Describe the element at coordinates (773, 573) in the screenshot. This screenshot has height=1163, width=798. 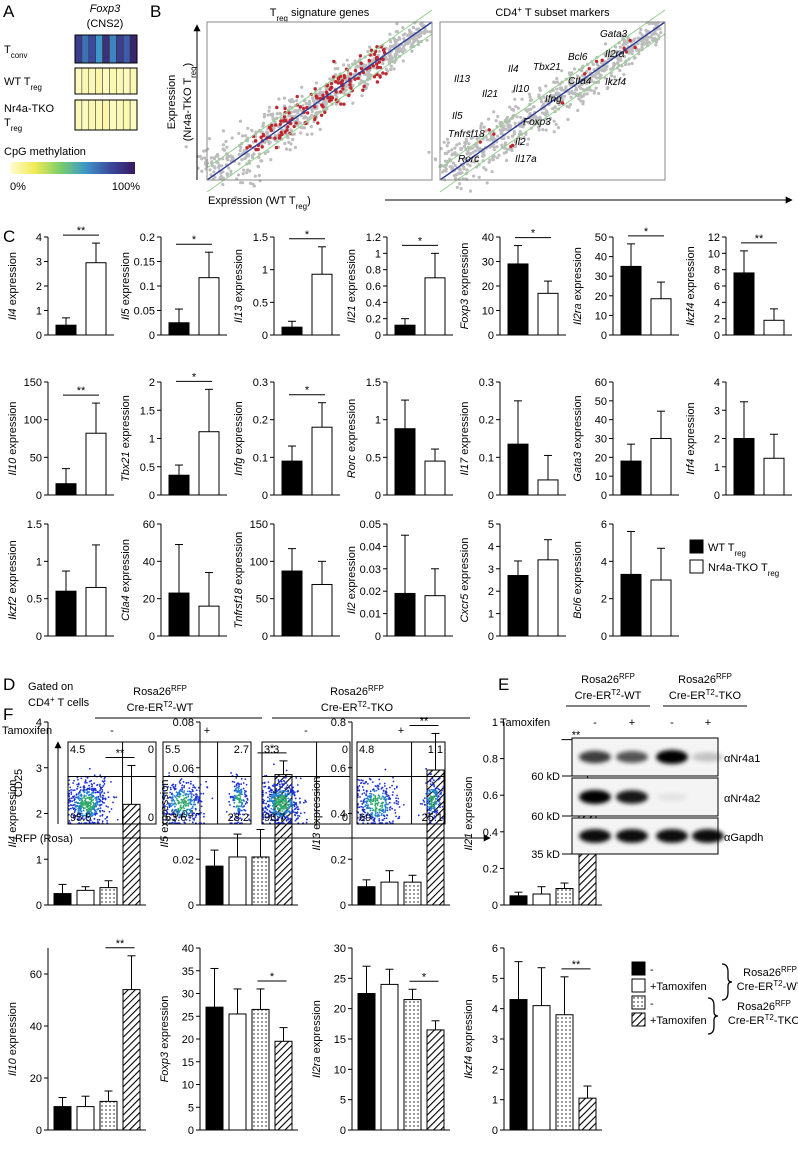
I see `text-part: reg` at that location.